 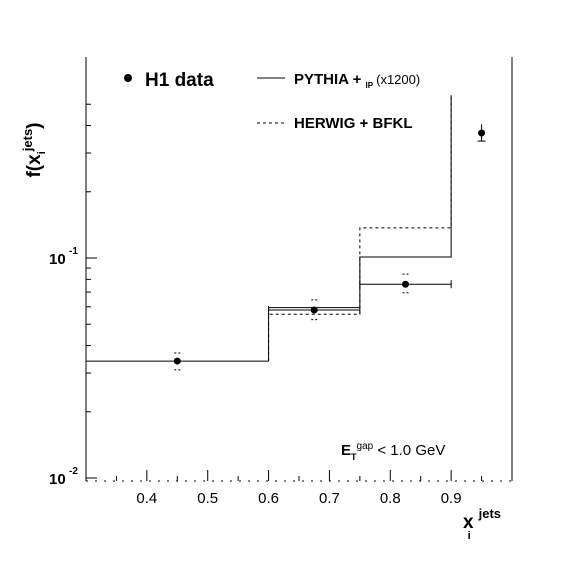 I want to click on legend-herwig-label: HERWIG + BFKL, so click(x=353, y=123).